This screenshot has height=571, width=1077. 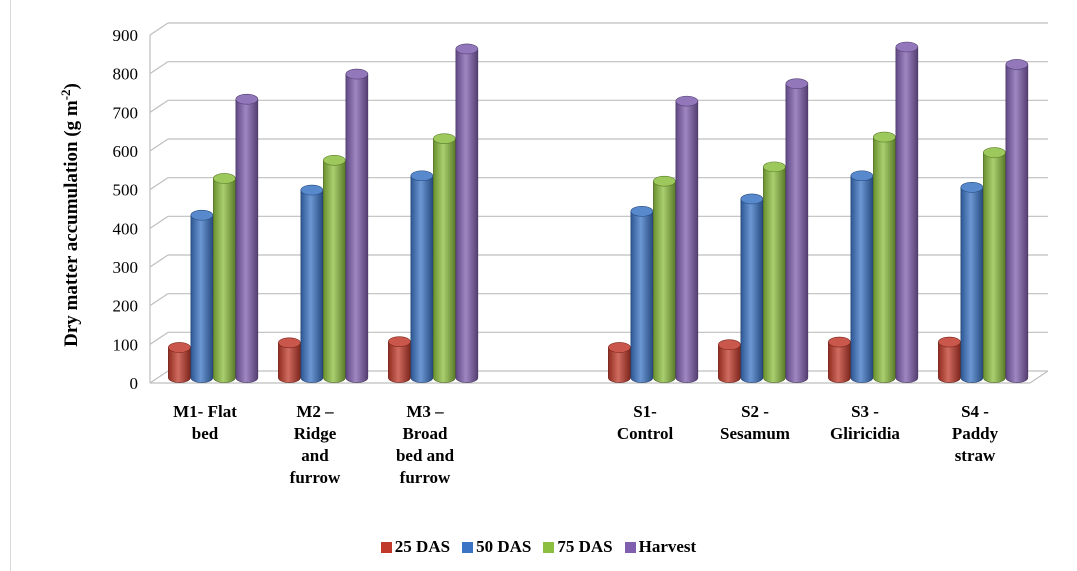 What do you see at coordinates (667, 546) in the screenshot?
I see `legend-label: Harvest` at bounding box center [667, 546].